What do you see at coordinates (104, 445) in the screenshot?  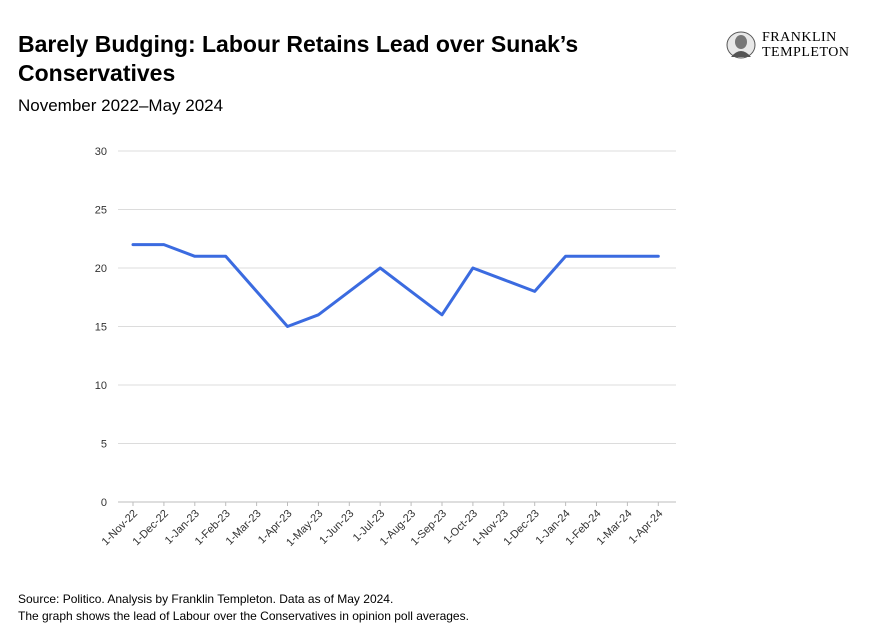 I see `y-tick-label: 5` at bounding box center [104, 445].